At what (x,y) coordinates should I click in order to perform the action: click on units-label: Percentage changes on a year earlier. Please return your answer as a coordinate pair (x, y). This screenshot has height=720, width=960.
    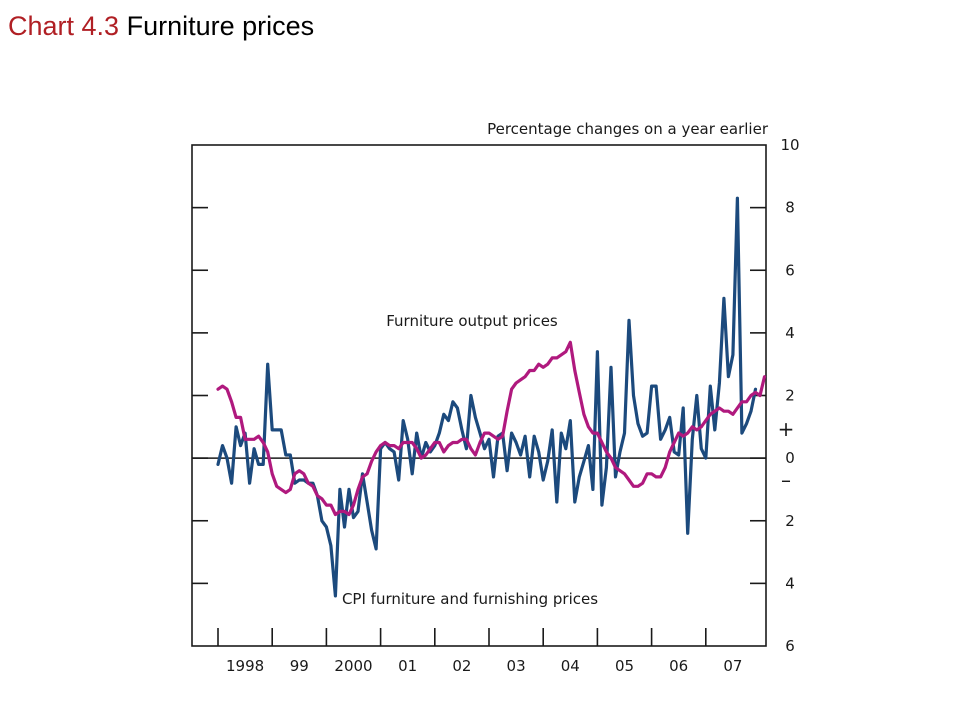
    Looking at the image, I should click on (628, 129).